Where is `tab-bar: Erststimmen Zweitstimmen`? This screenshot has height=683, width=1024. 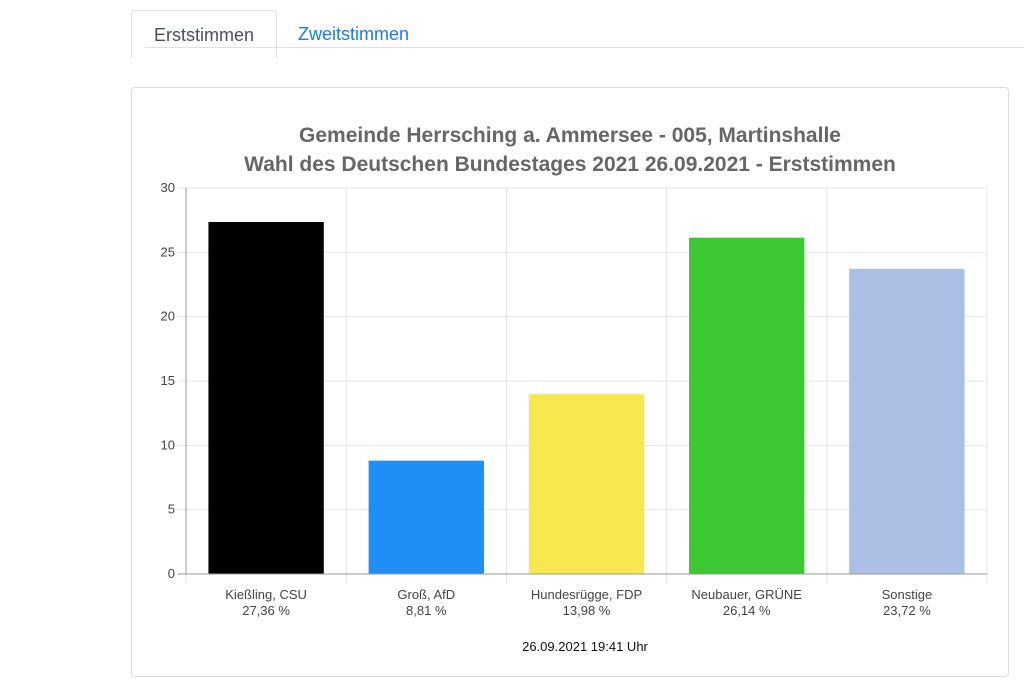 tab-bar: Erststimmen Zweitstimmen is located at coordinates (577, 34).